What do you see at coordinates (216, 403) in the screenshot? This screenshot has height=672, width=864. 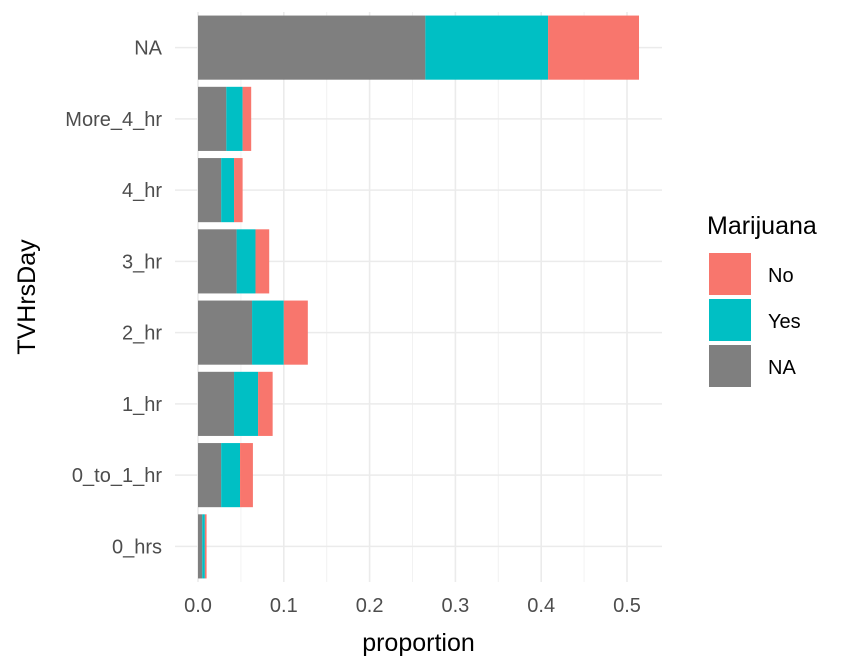 I see `bar-1_hr-NA` at bounding box center [216, 403].